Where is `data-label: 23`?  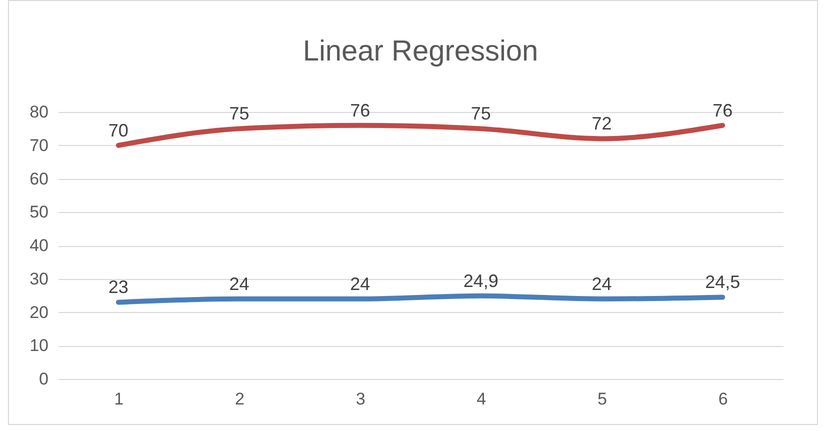
data-label: 23 is located at coordinates (118, 287).